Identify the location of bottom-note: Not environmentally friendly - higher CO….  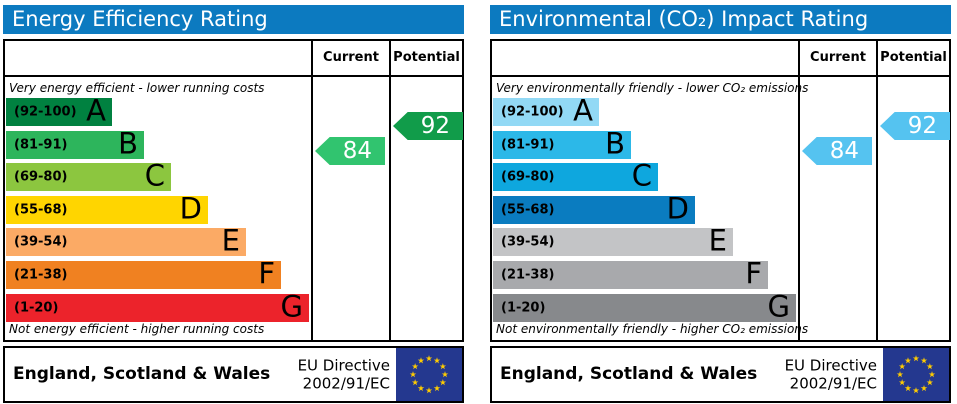
(652, 329).